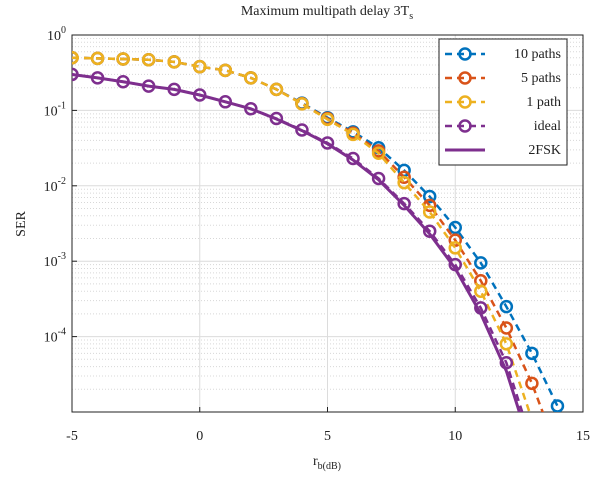 The height and width of the screenshot is (483, 603). What do you see at coordinates (541, 78) in the screenshot?
I see `legend-label: 5 paths` at bounding box center [541, 78].